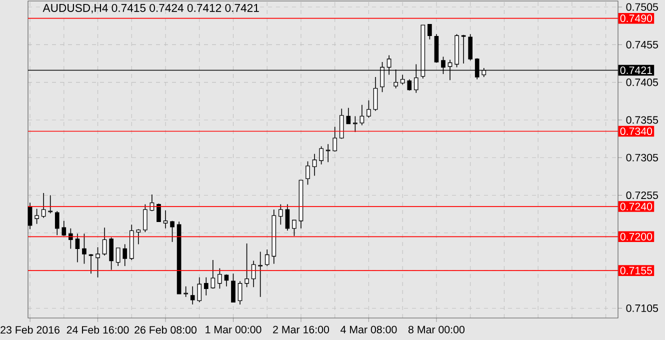 The width and height of the screenshot is (665, 340). I want to click on y-tick-label: 0.7455, so click(642, 44).